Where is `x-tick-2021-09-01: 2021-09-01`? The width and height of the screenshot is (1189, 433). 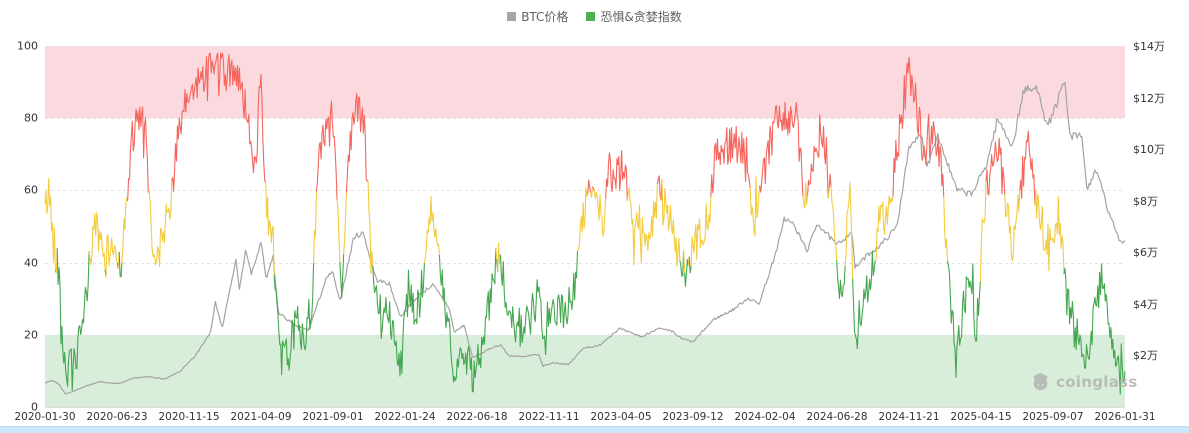 x-tick-2021-09-01: 2021-09-01 is located at coordinates (333, 417).